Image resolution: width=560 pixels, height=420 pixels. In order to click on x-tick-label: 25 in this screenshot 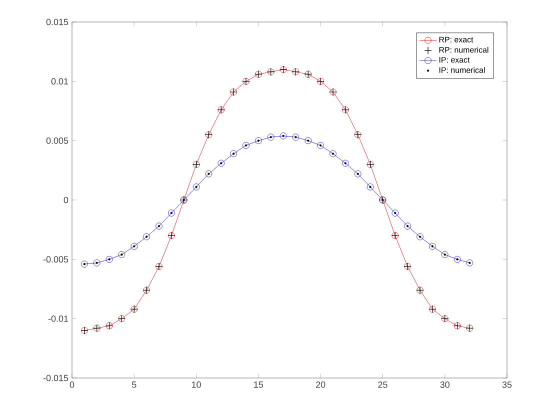, I will do `click(383, 385)`.